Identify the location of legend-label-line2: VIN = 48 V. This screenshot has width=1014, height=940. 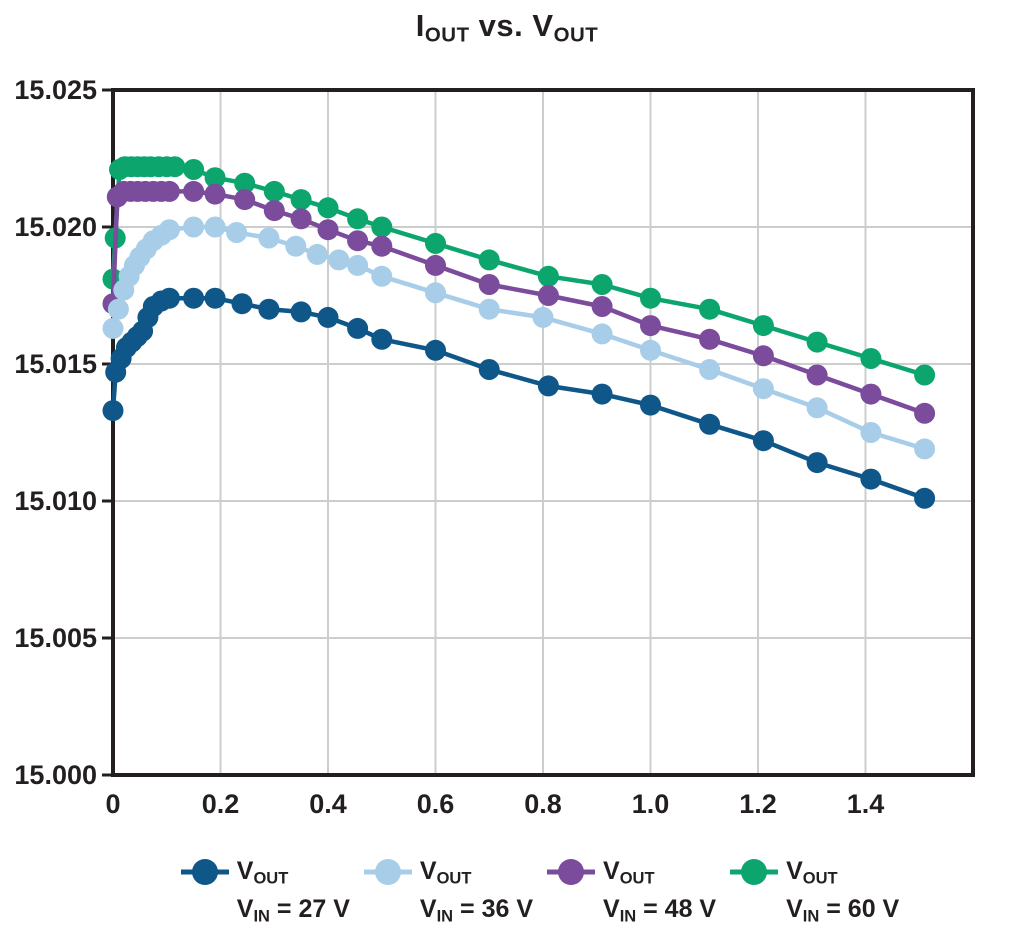
(659, 913).